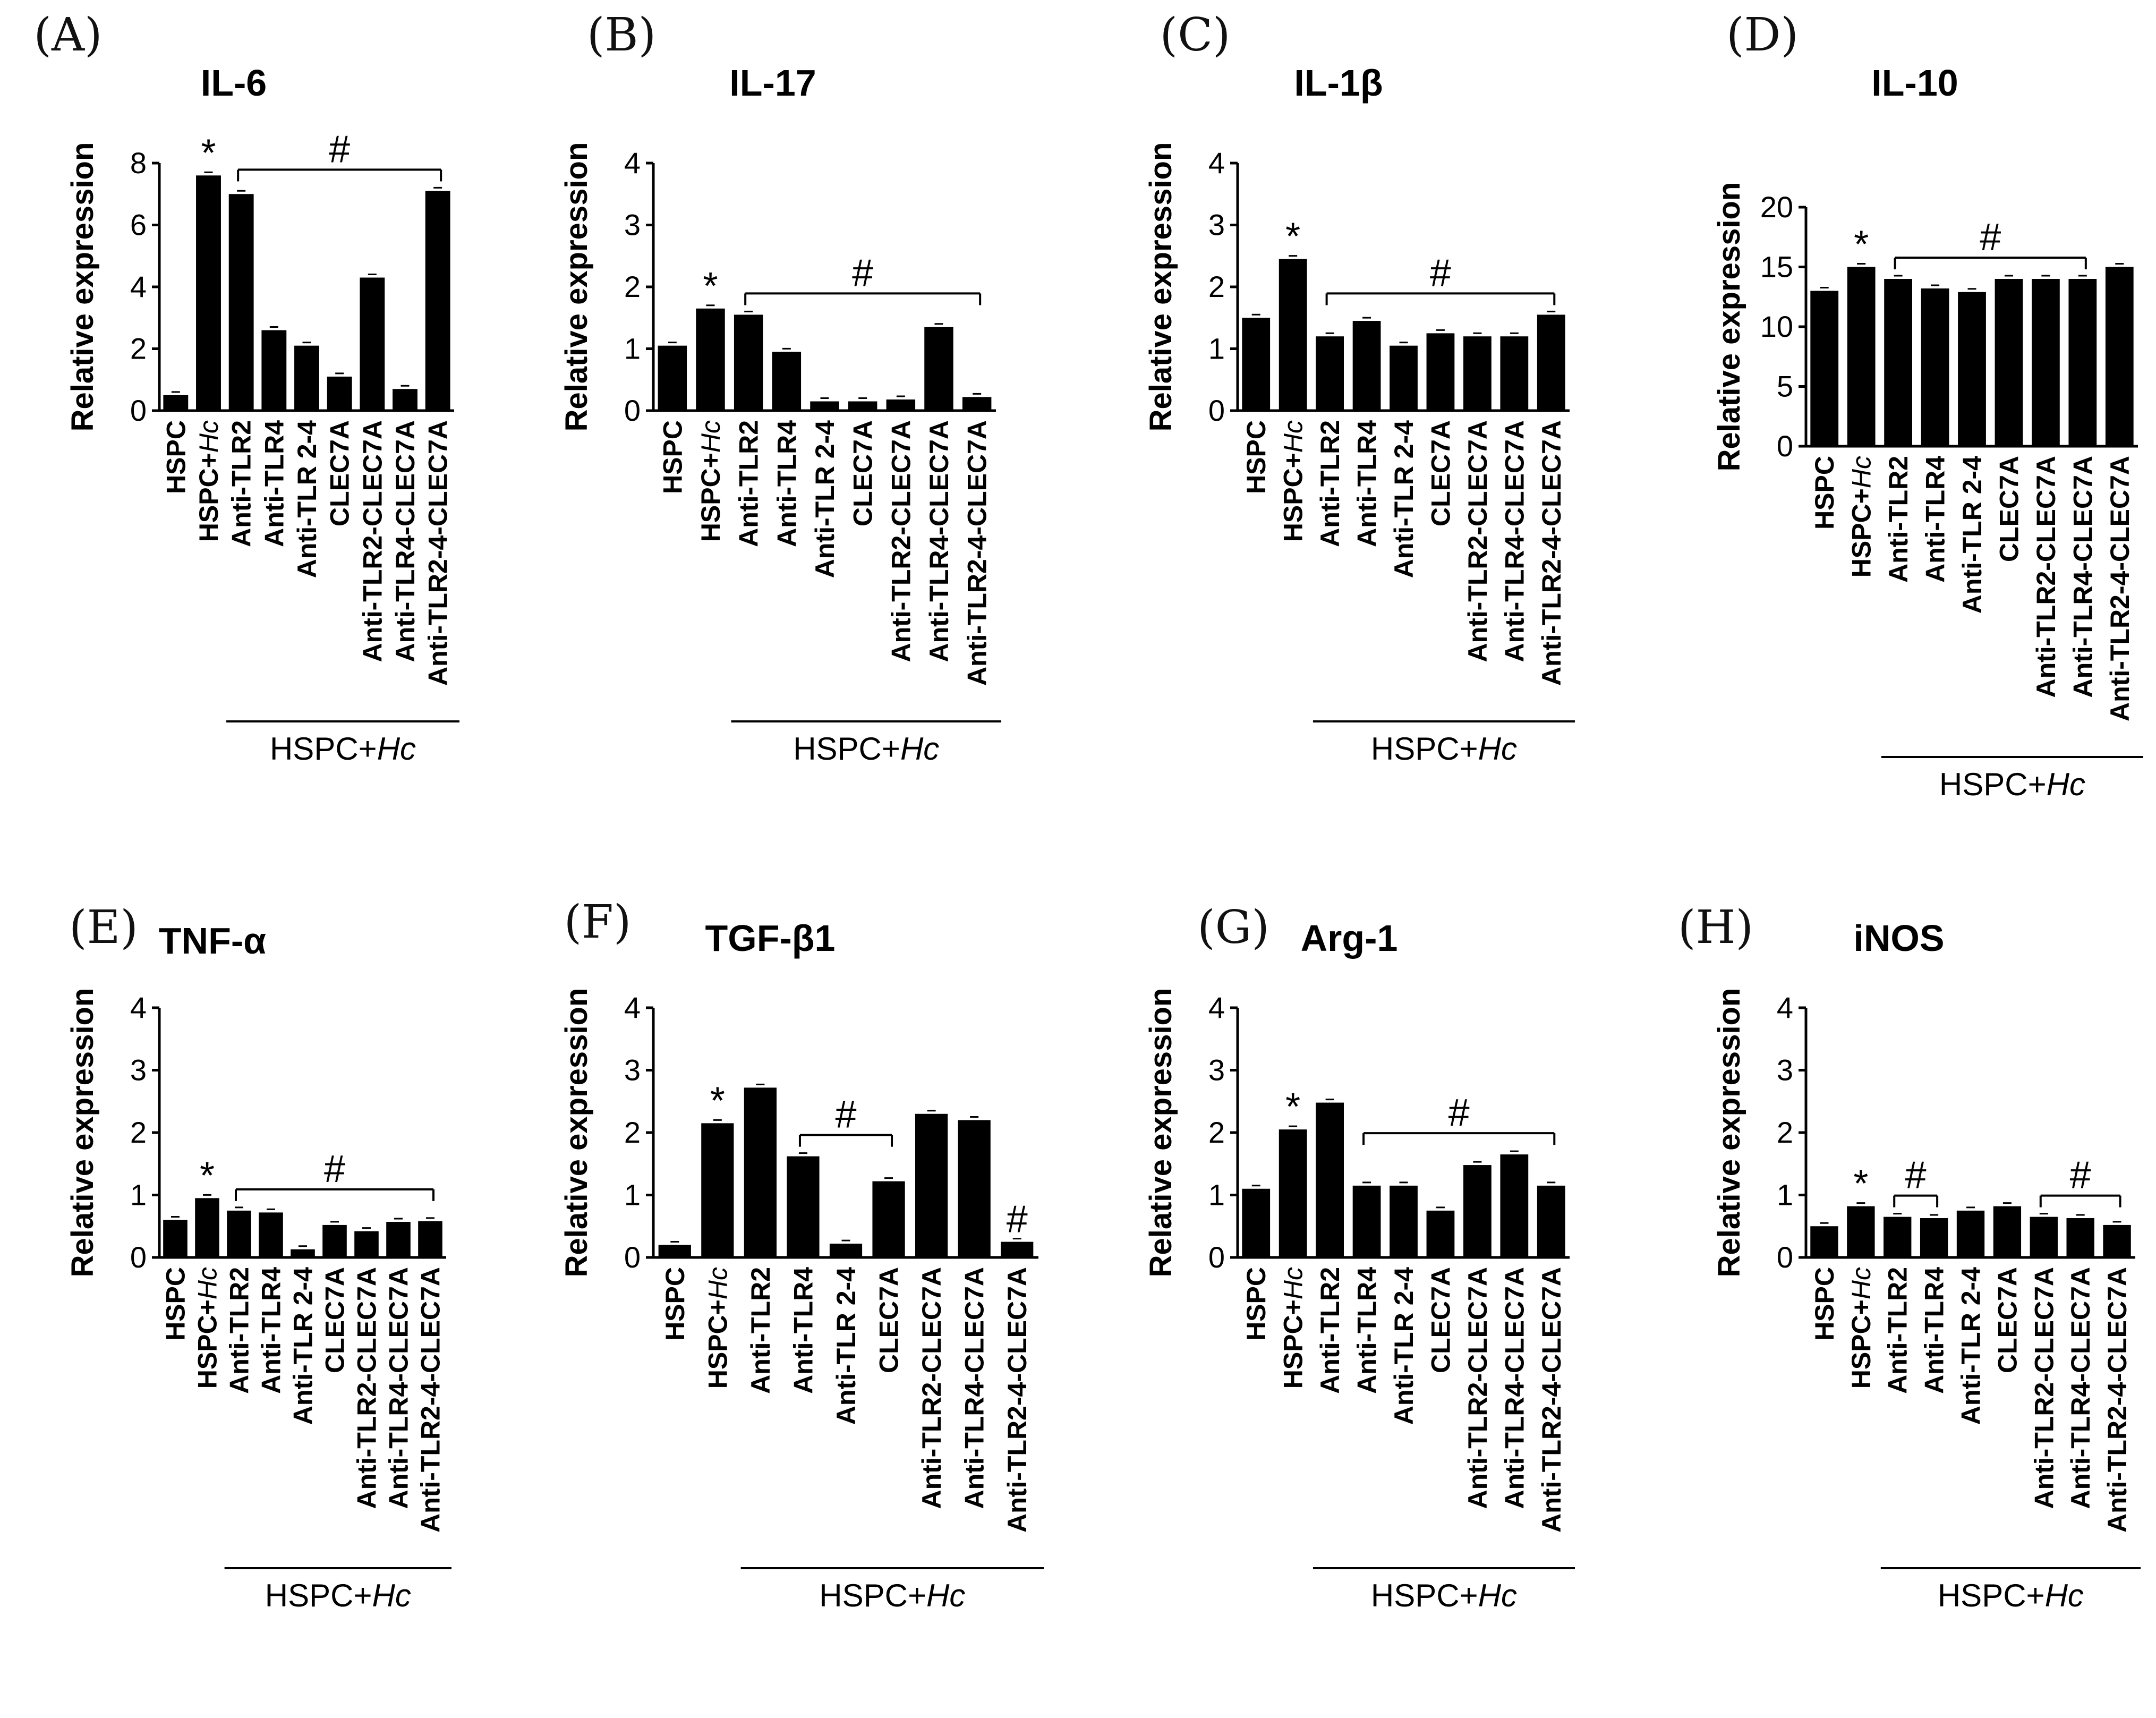 Image resolution: width=2156 pixels, height=1718 pixels. What do you see at coordinates (749, 484) in the screenshot?
I see `panel-b-category-label-2: Anti-TLR2` at bounding box center [749, 484].